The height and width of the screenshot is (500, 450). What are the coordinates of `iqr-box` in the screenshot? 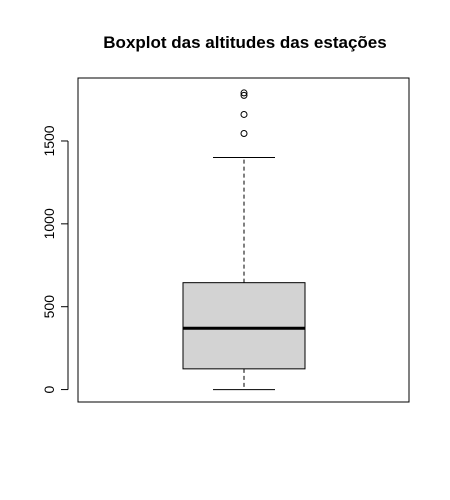 It's located at (244, 326).